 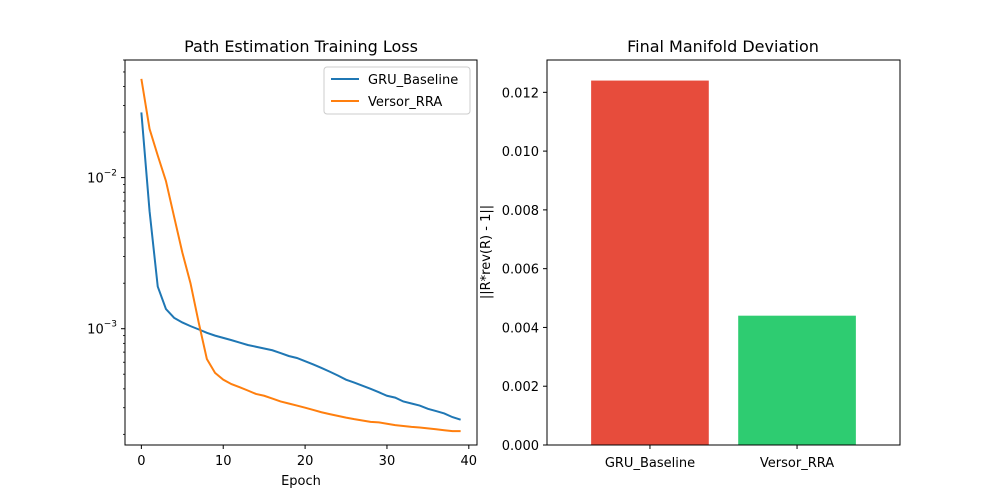 What do you see at coordinates (520, 152) in the screenshot?
I see `y-tick-label: 0.010` at bounding box center [520, 152].